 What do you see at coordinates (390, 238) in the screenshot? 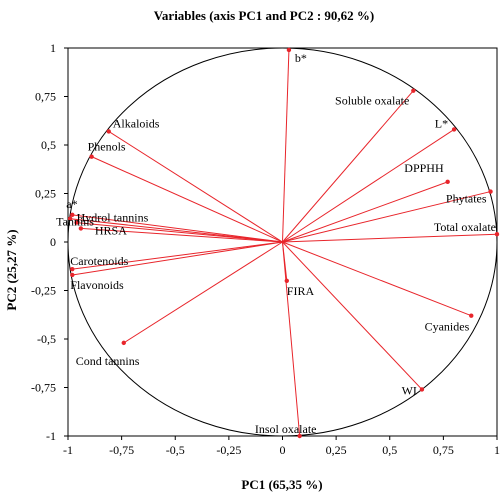
I see `loading-line-total-oxalate` at bounding box center [390, 238].